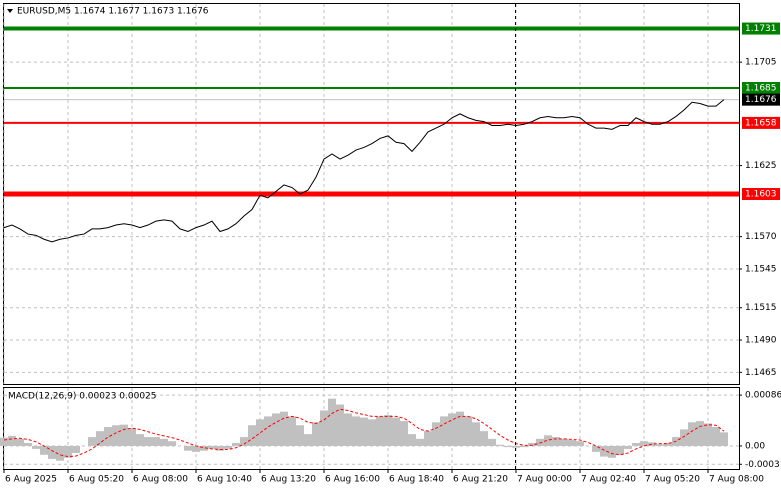  What do you see at coordinates (544, 480) in the screenshot?
I see `x-tick-label: 7 Aug 00:00` at bounding box center [544, 480].